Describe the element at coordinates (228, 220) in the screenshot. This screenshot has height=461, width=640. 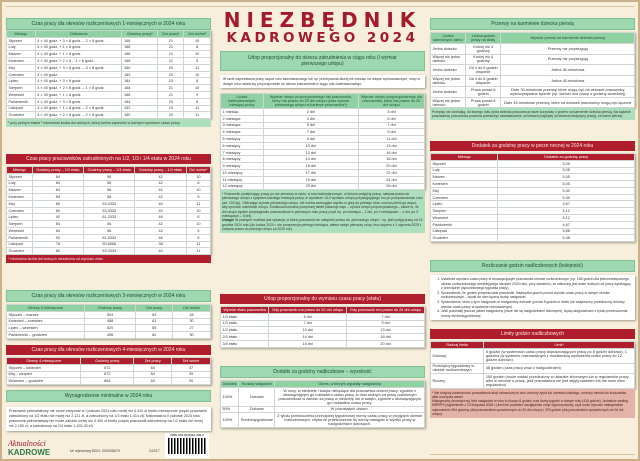
I see `warning-label: Uwaga!` at that location.